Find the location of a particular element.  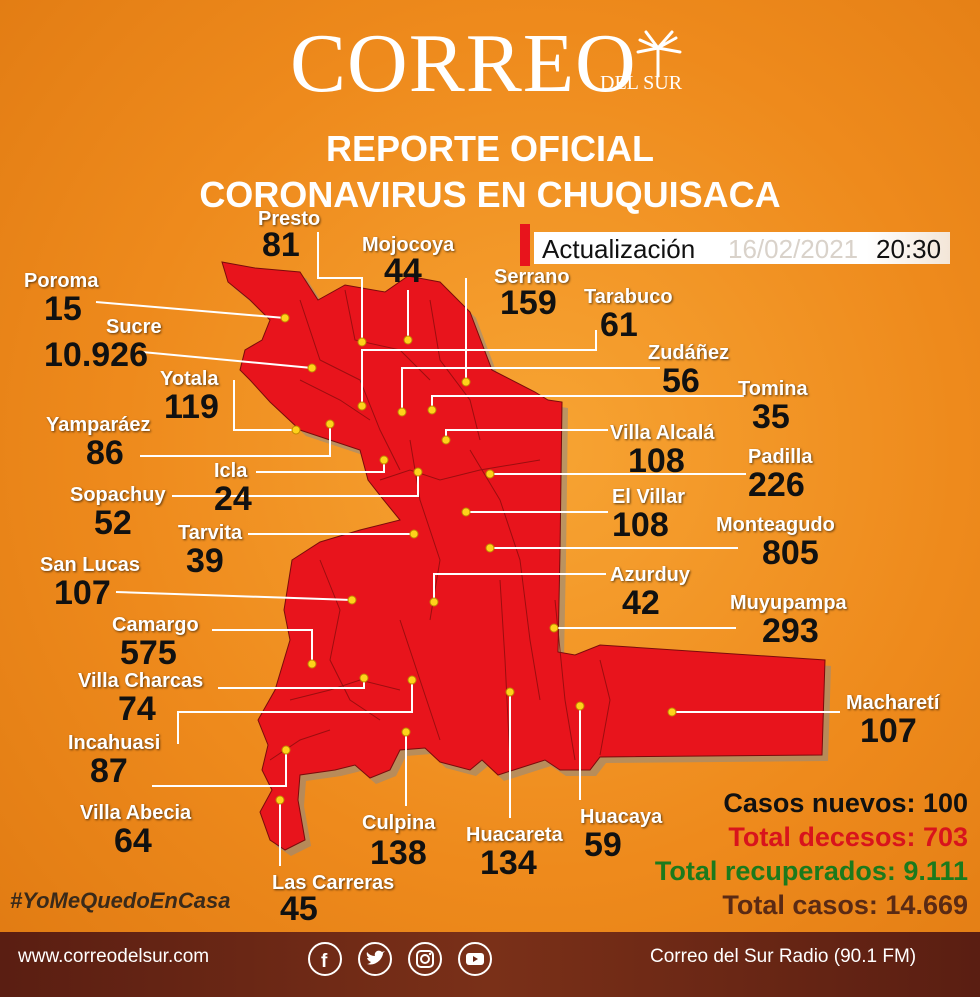

marker-tarvita is located at coordinates (414, 534).